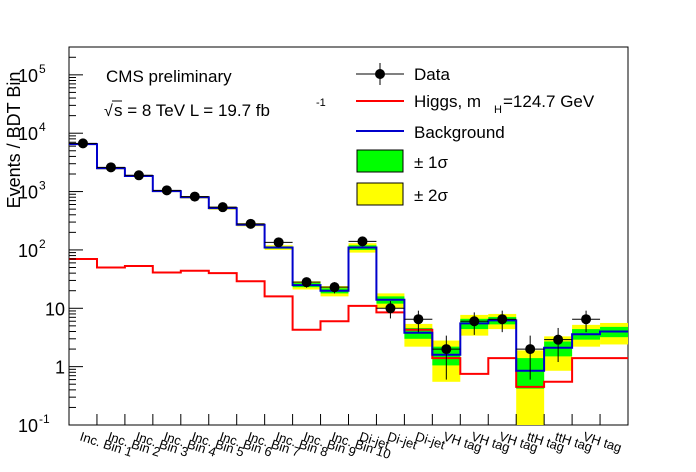  Describe the element at coordinates (380, 194) in the screenshot. I see `legend-two-sigma-box` at that location.